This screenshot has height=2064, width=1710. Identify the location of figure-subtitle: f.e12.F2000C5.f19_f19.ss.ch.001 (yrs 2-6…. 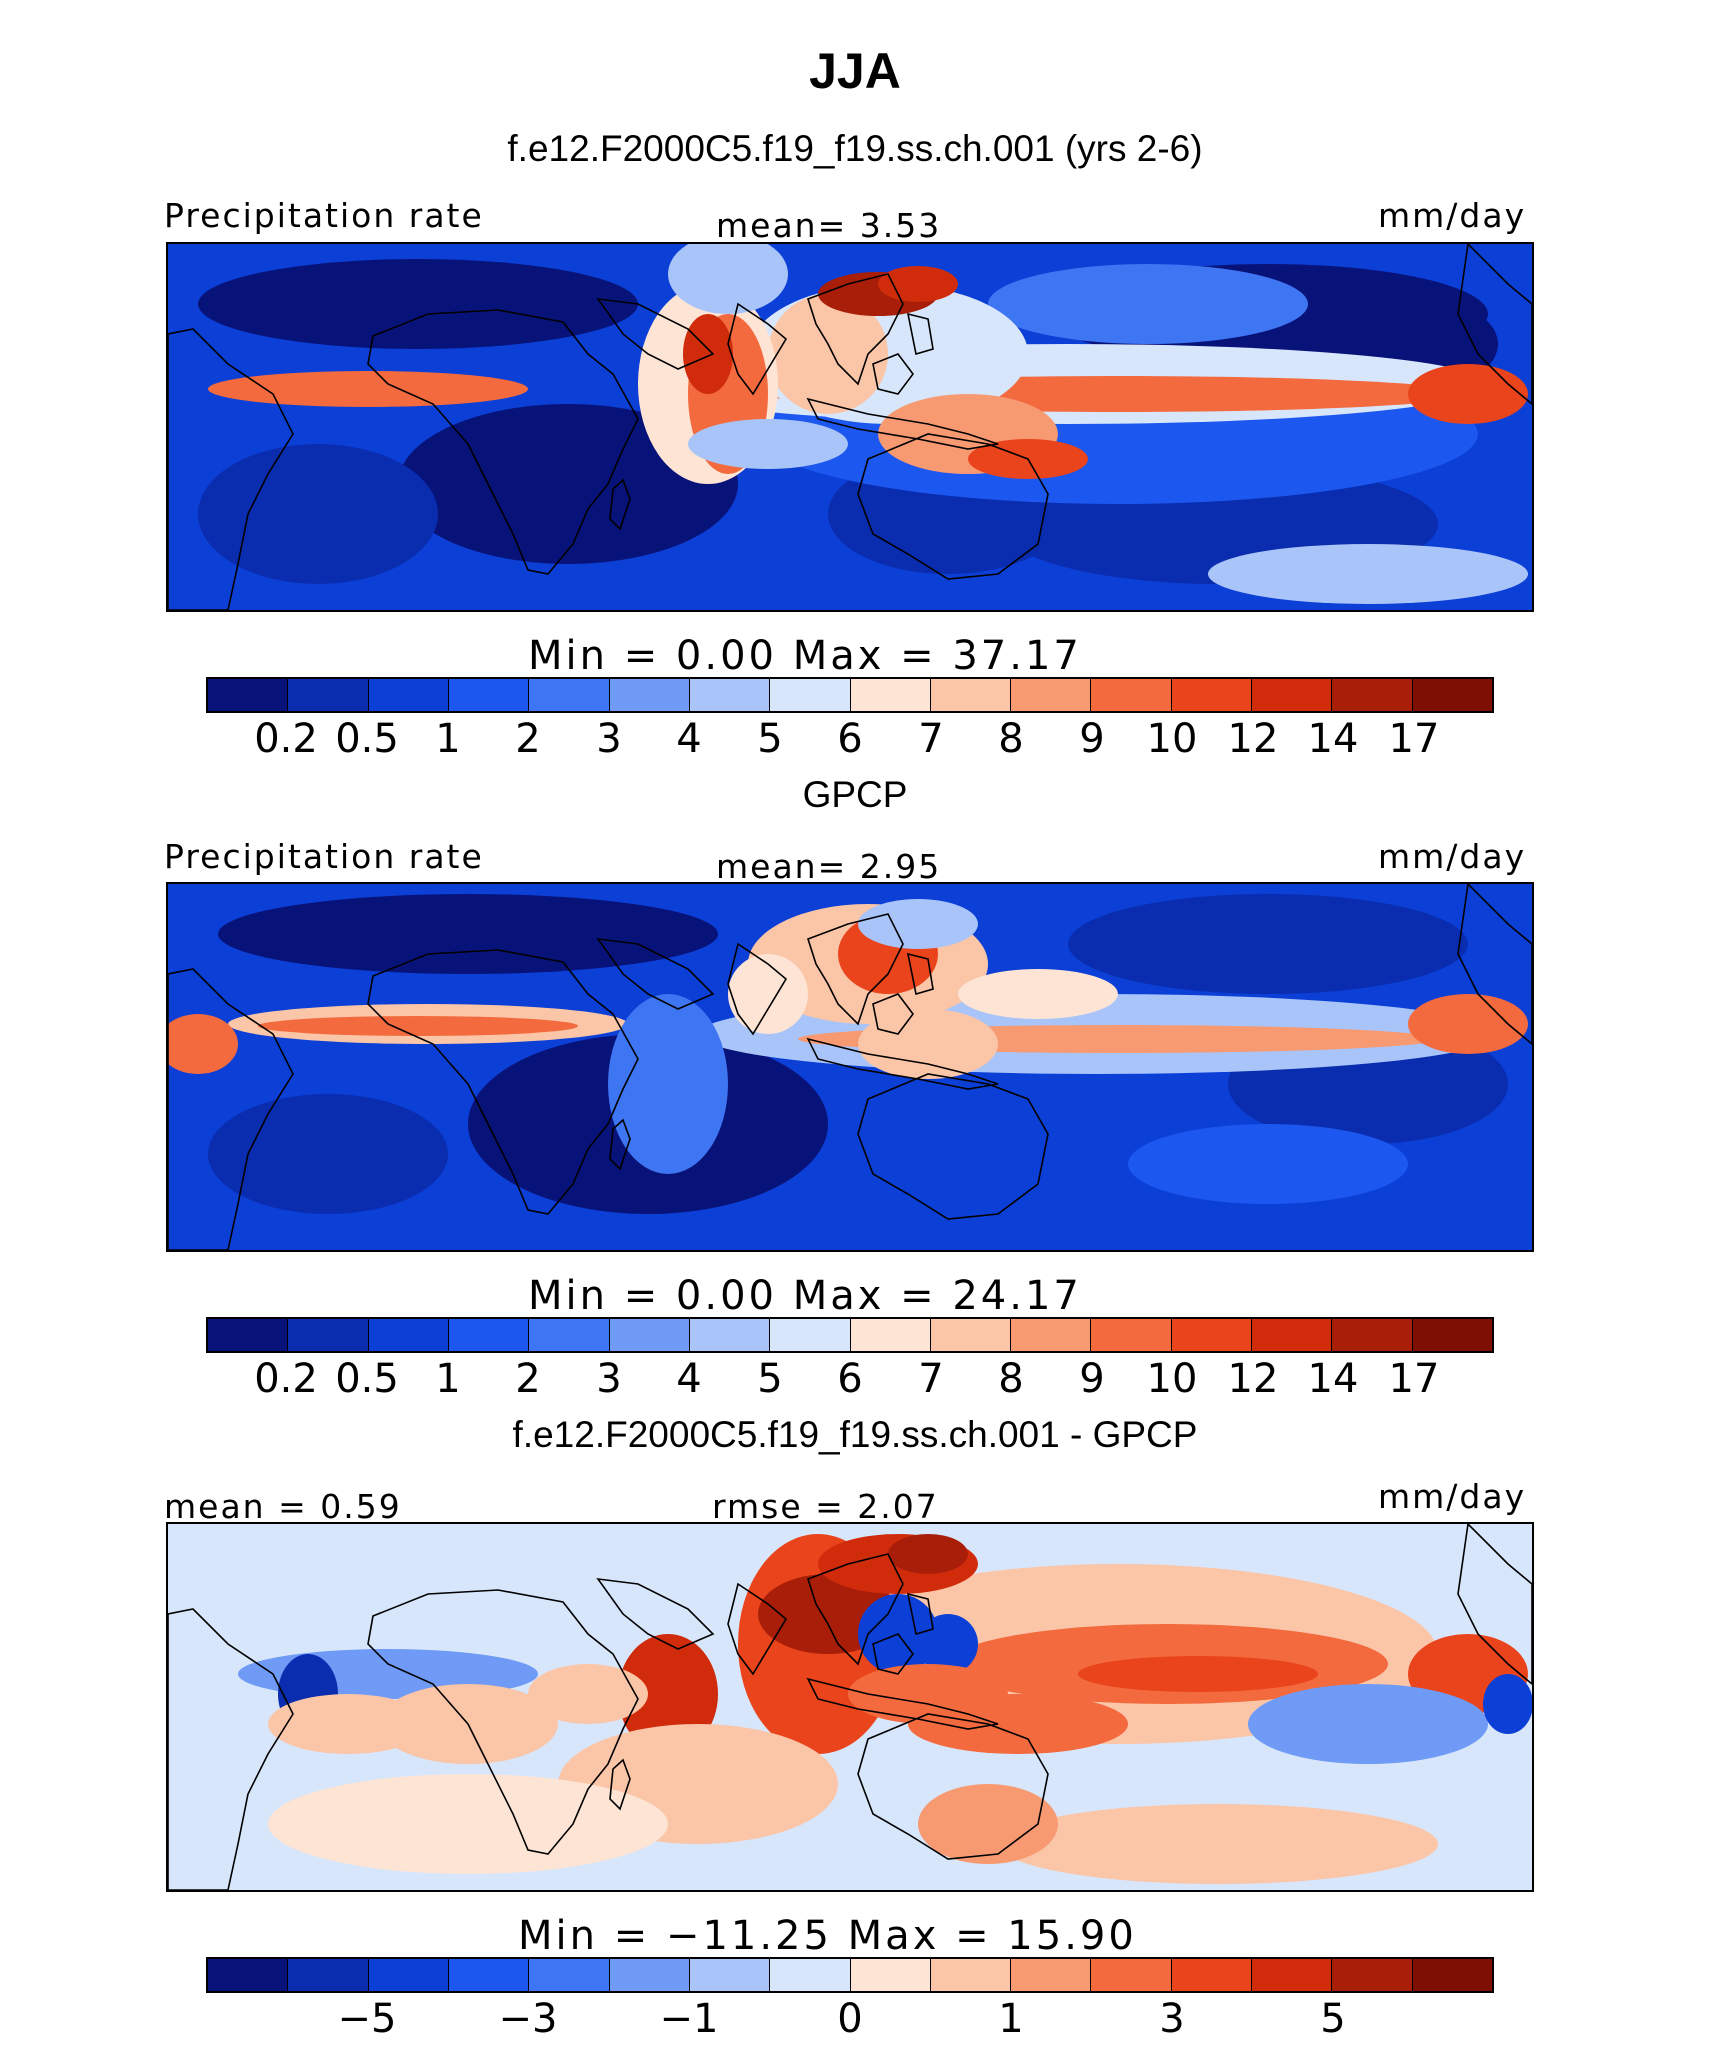
(855, 148).